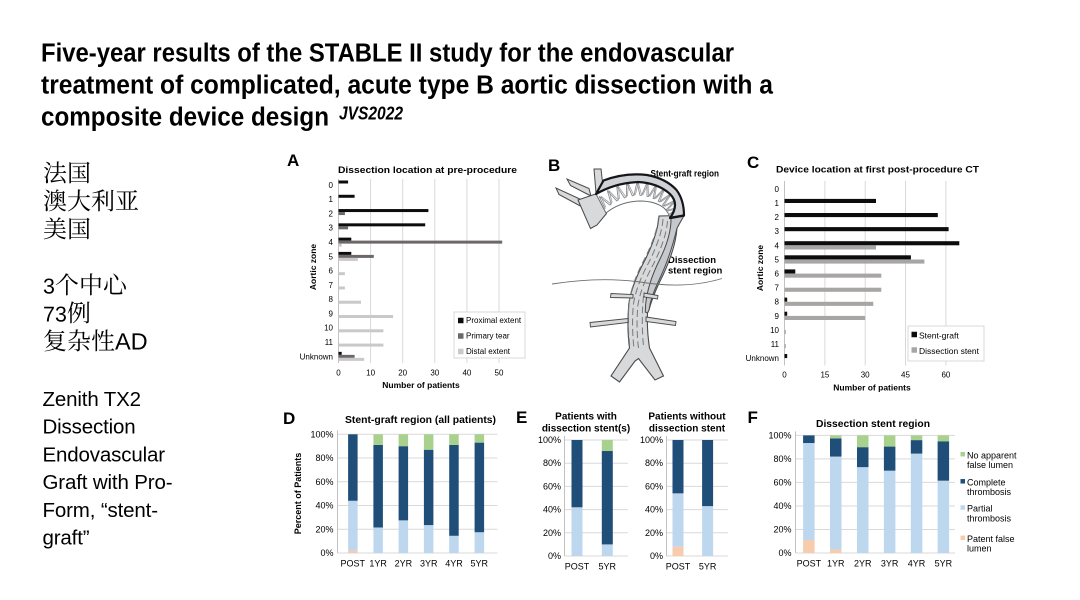 The width and height of the screenshot is (1080, 600). Describe the element at coordinates (979, 549) in the screenshot. I see `svg-text: lumen` at that location.